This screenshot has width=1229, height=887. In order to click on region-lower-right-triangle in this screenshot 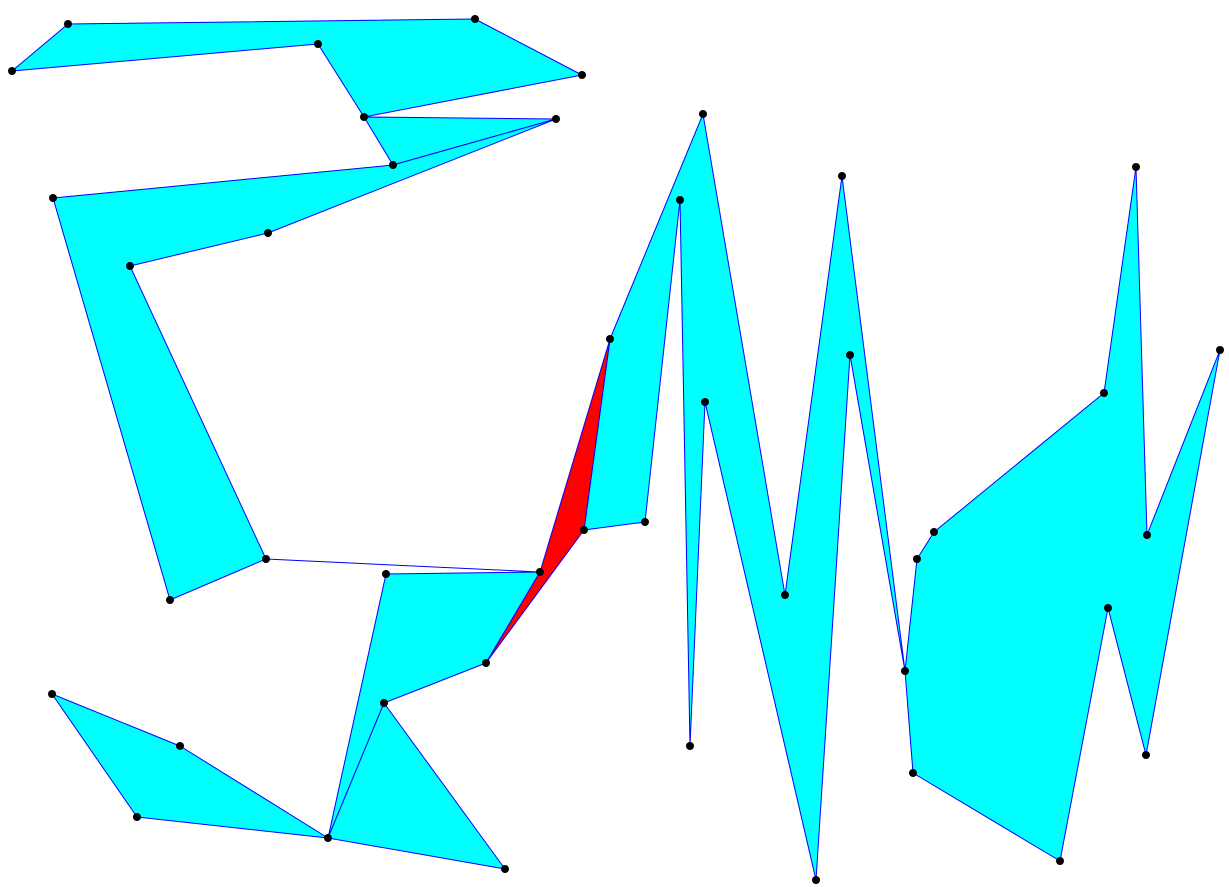, I will do `click(416, 786)`.